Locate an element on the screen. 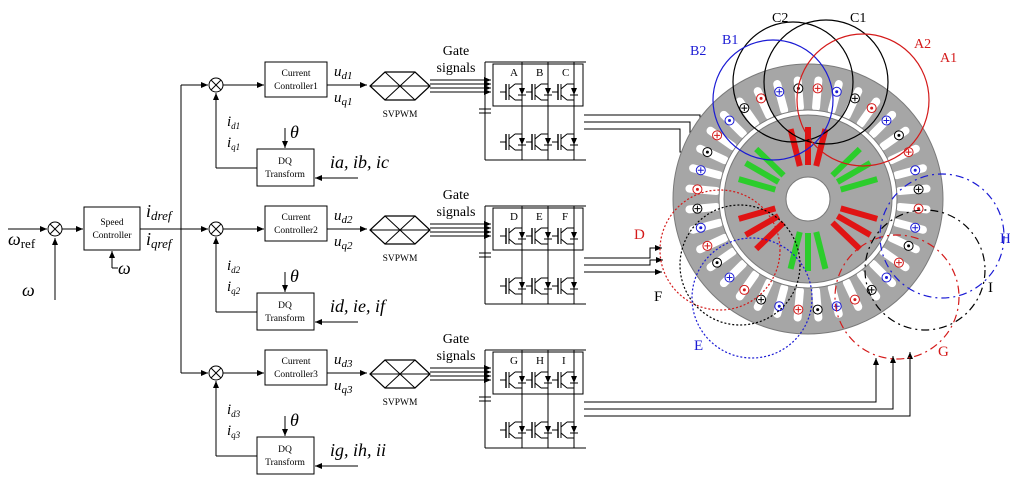  shaft-bore is located at coordinates (808, 199).